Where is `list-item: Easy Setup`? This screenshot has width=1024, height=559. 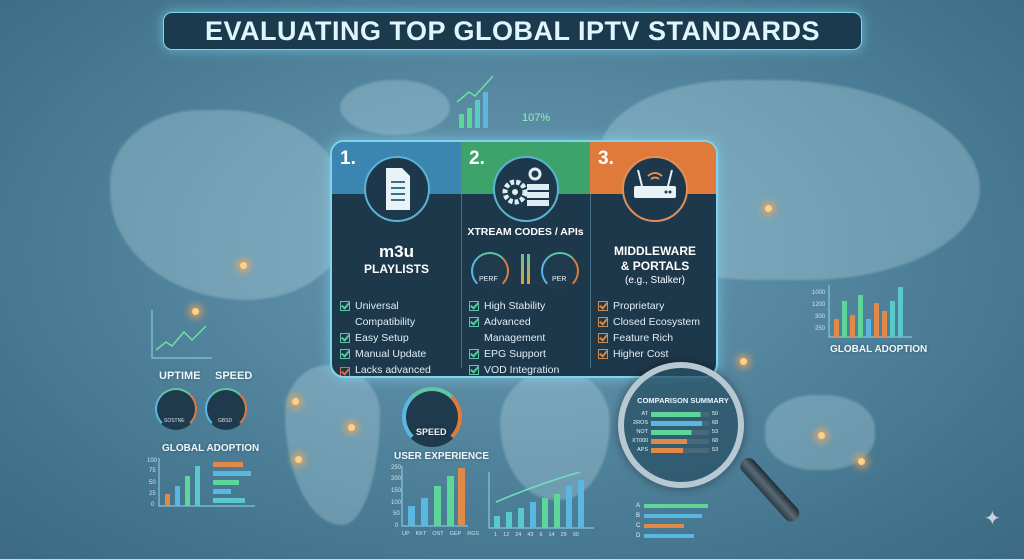
list-item: Easy Setup is located at coordinates (400, 338).